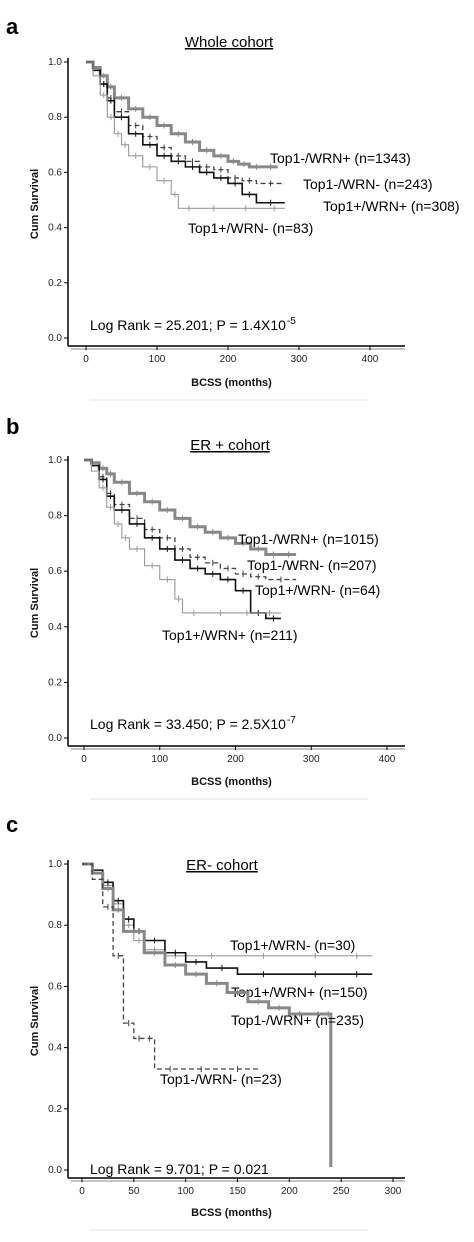 The width and height of the screenshot is (474, 1242). I want to click on log-rank-stat: Log Rank = 9.701; P = 0.021, so click(179, 1169).